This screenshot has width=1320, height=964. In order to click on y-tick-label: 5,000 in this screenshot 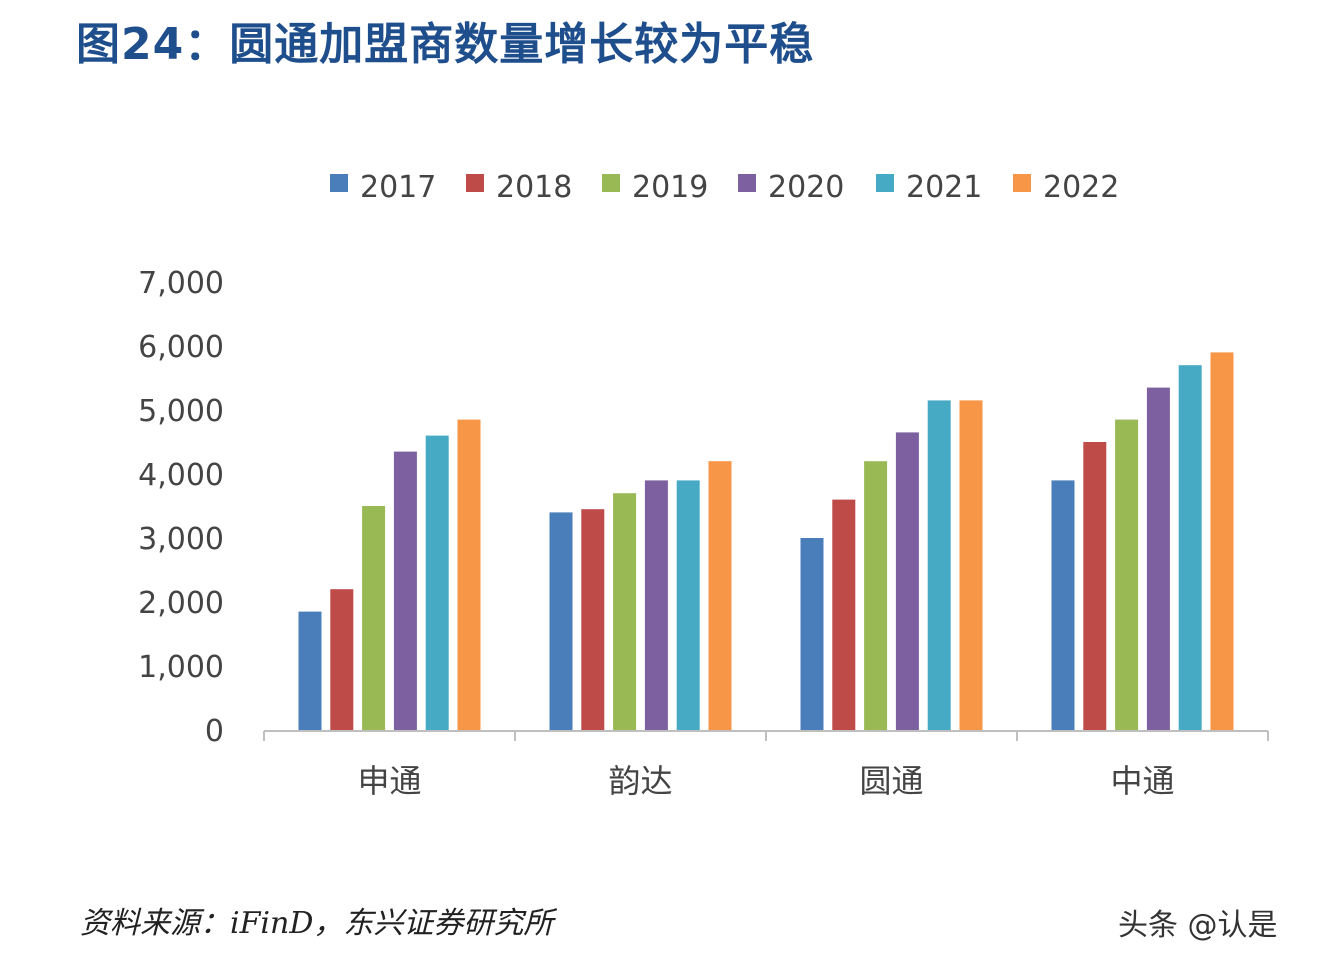, I will do `click(181, 411)`.